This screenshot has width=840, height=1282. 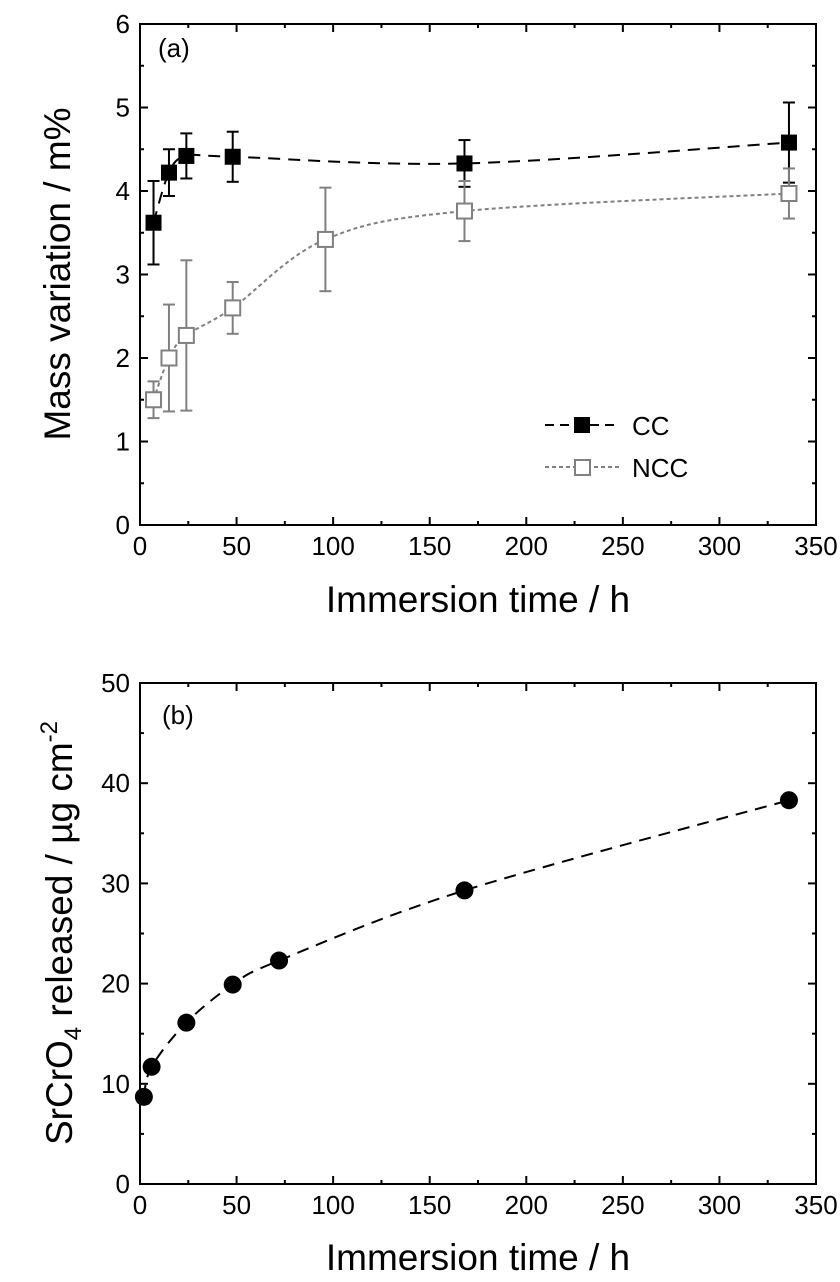 I want to click on legend-ncc-marker, so click(x=582, y=467).